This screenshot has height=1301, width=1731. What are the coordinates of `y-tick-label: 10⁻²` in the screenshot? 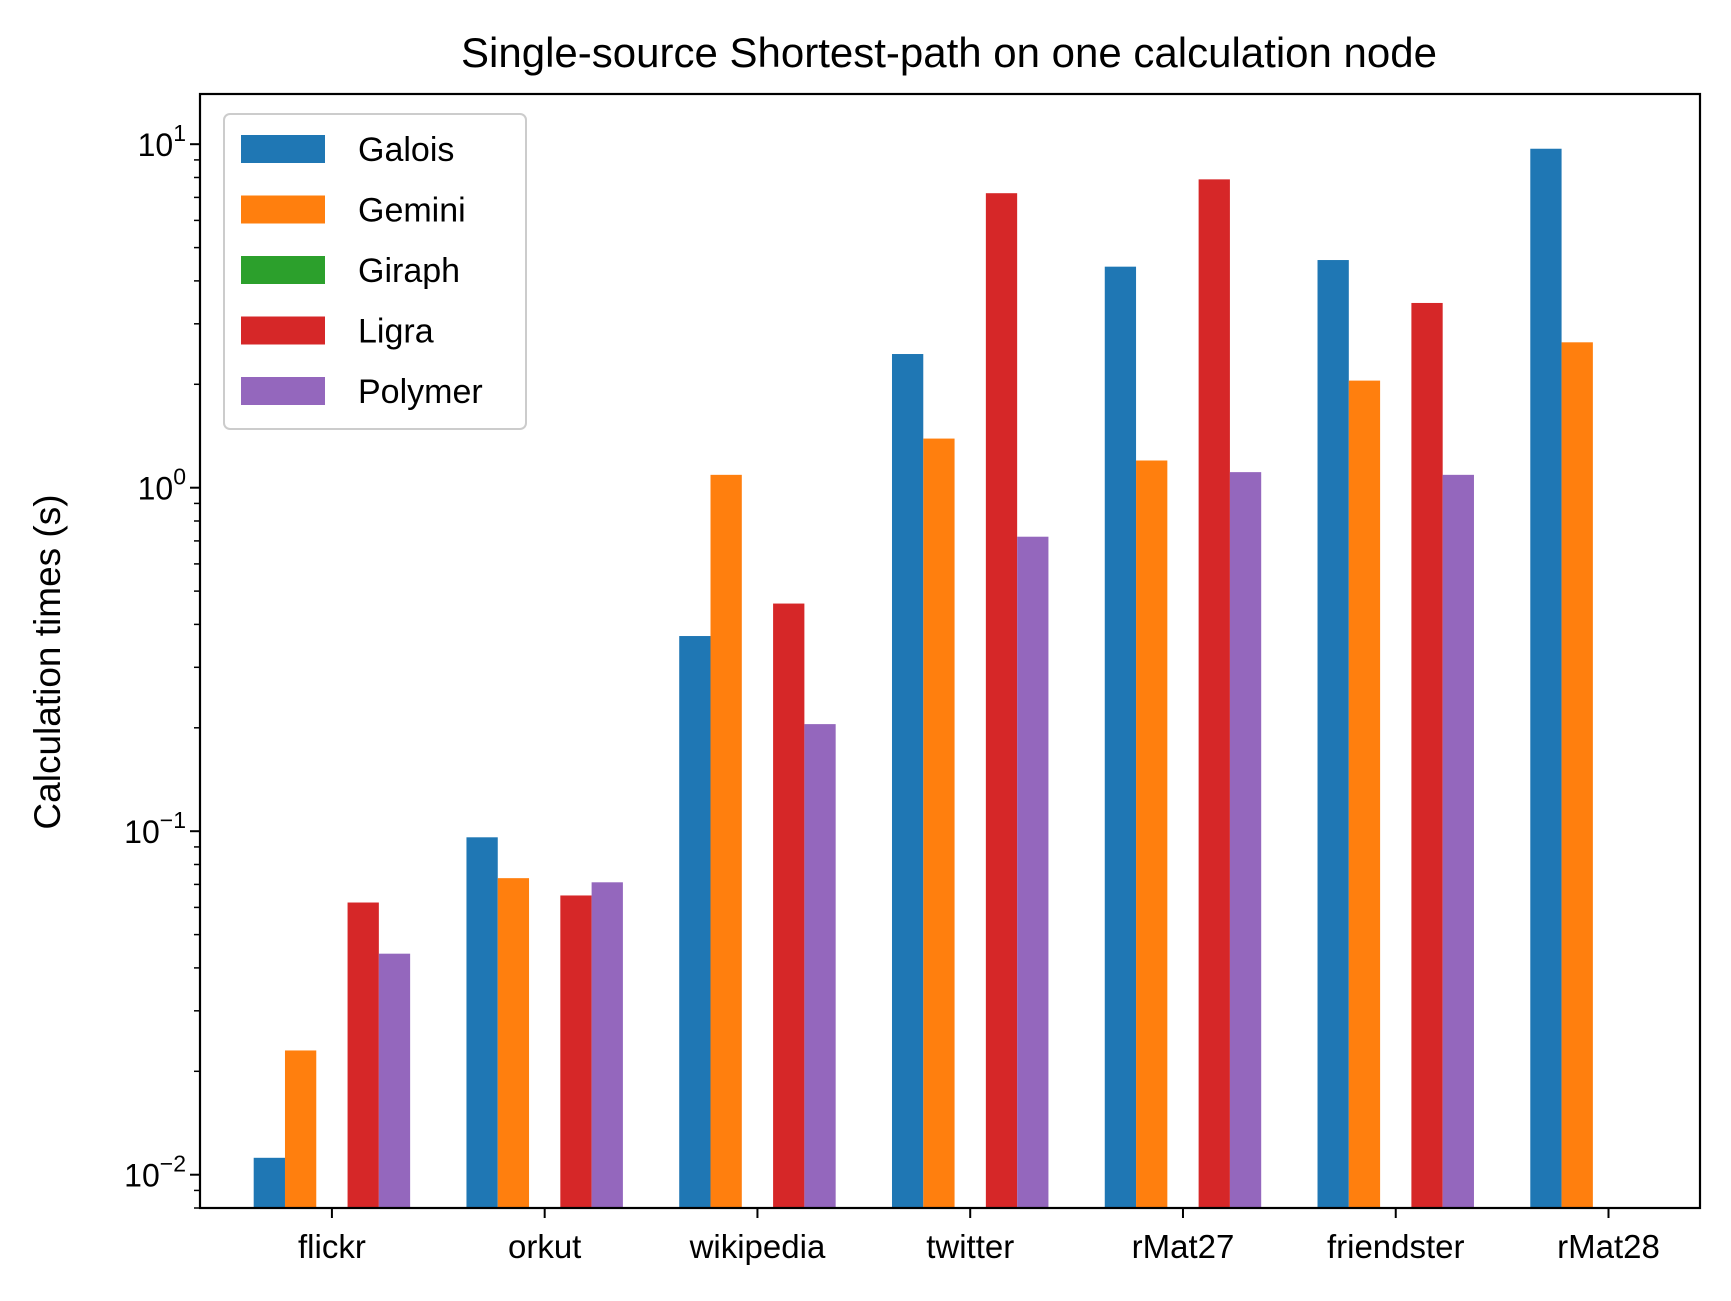 It's located at (155, 1172).